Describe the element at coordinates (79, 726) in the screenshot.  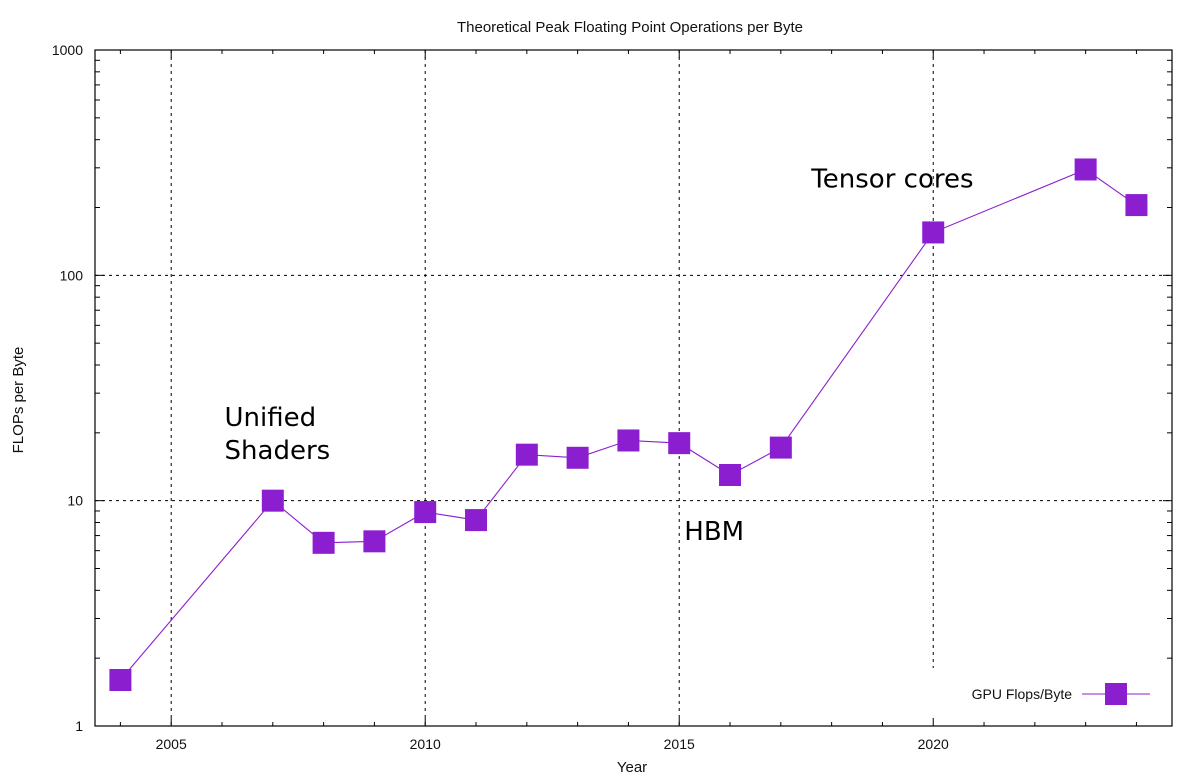
I see `y-tick-label: 1` at that location.